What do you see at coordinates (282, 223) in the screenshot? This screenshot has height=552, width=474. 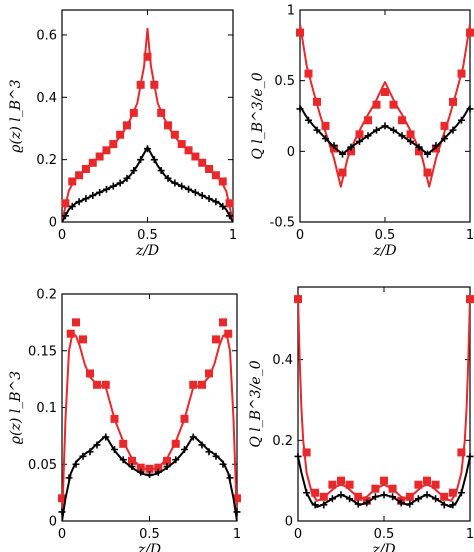 I see `y-tick-label: -0.5` at bounding box center [282, 223].